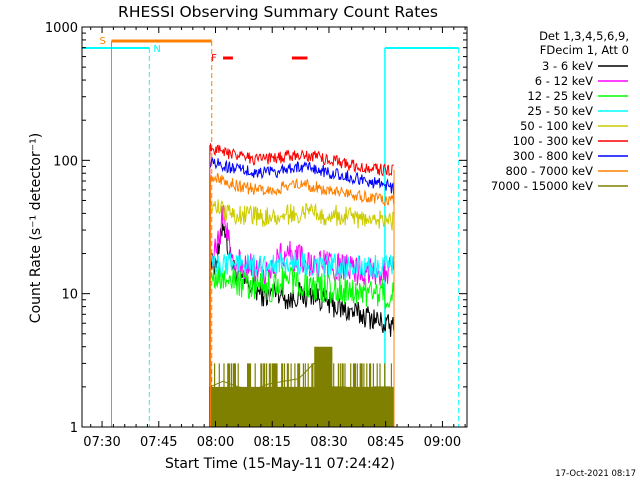 The image size is (640, 480). I want to click on x-axis-label: Start Time (15-May-11 07:24:42), so click(280, 464).